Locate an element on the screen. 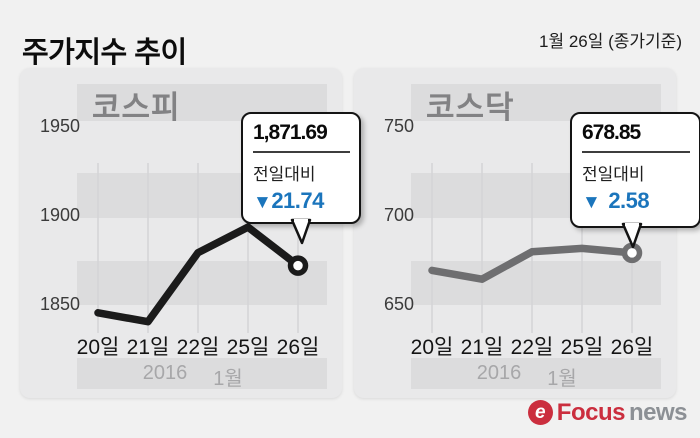 The width and height of the screenshot is (700, 438). brand-name-news: news is located at coordinates (658, 412).